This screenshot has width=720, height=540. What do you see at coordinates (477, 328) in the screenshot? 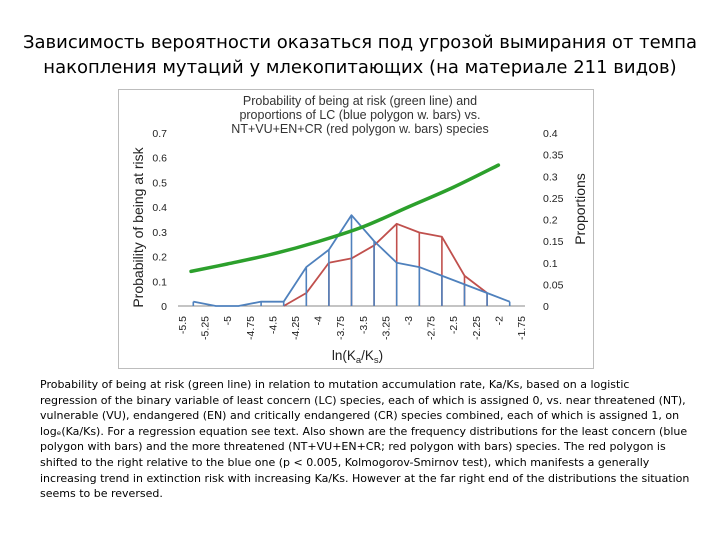
I see `x-tick-label: -2.25` at bounding box center [477, 328].